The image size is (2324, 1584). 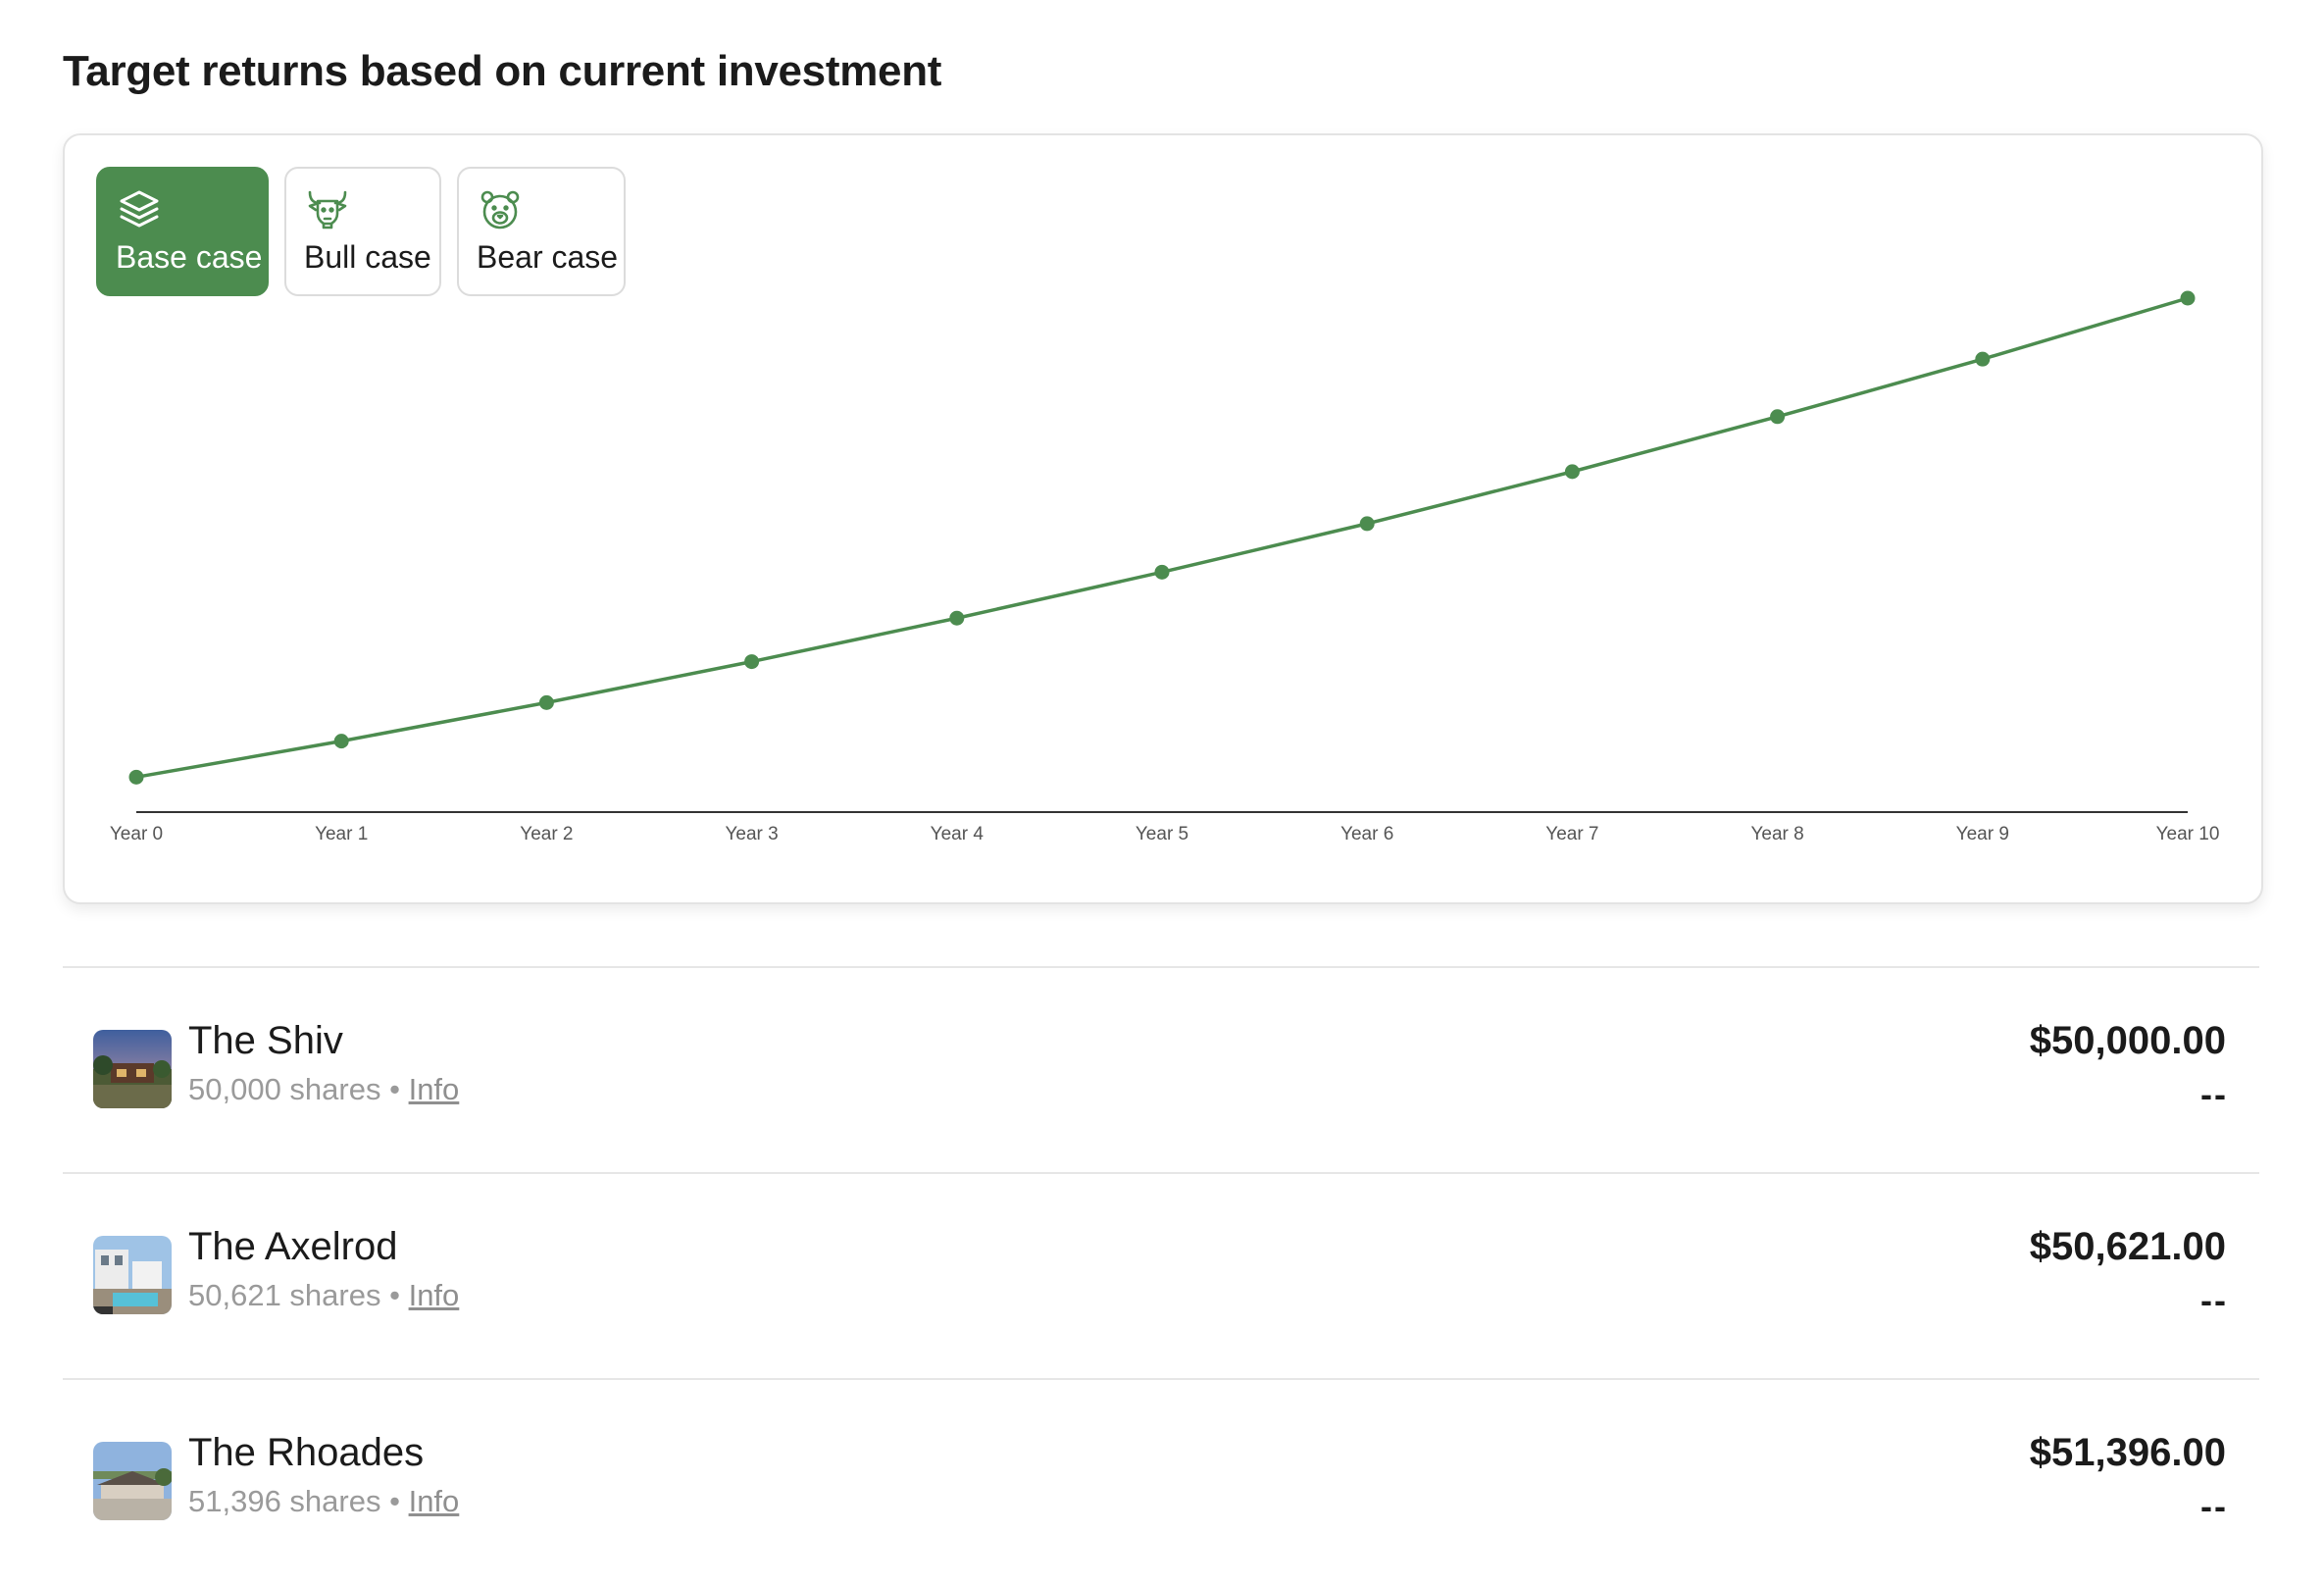 I want to click on tab-bull-case: Bull case, so click(x=363, y=231).